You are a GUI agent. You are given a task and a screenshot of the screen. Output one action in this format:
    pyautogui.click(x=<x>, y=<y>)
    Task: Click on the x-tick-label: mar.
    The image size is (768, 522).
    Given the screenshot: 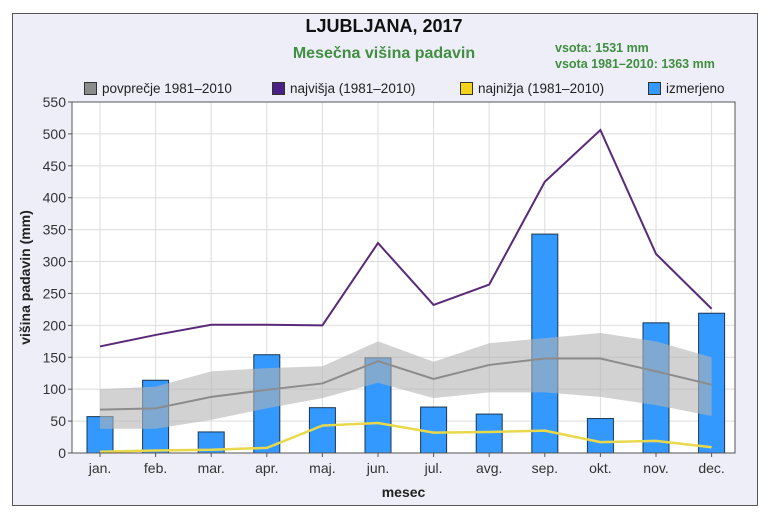 What is the action you would take?
    pyautogui.click(x=211, y=468)
    